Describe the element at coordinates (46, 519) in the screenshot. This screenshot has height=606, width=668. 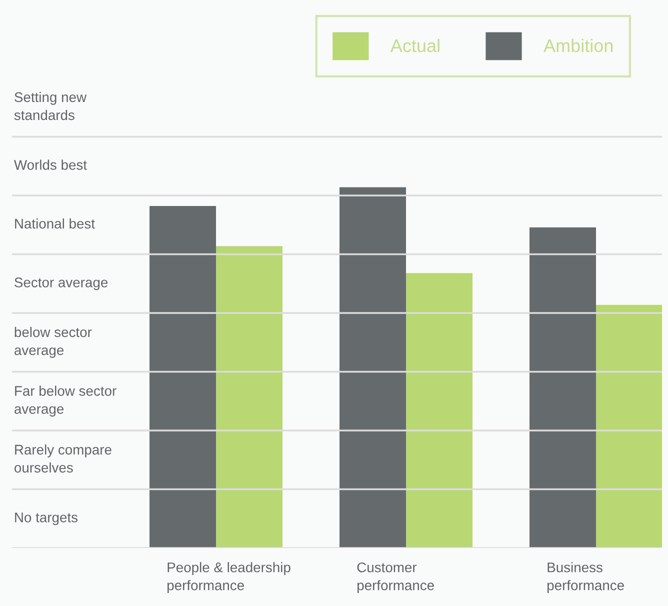
I see `annotation: No targets` at that location.